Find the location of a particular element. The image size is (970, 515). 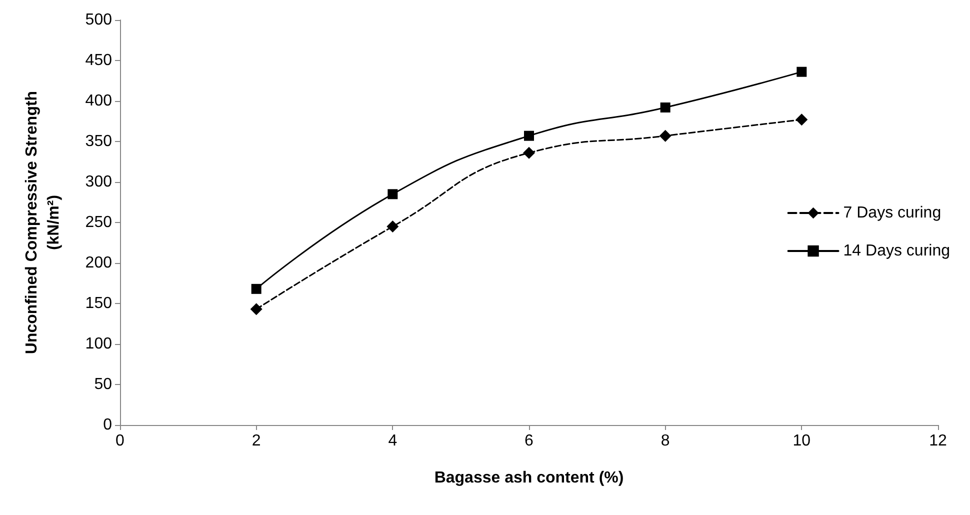

y-tick-label: 0 is located at coordinates (107, 425).